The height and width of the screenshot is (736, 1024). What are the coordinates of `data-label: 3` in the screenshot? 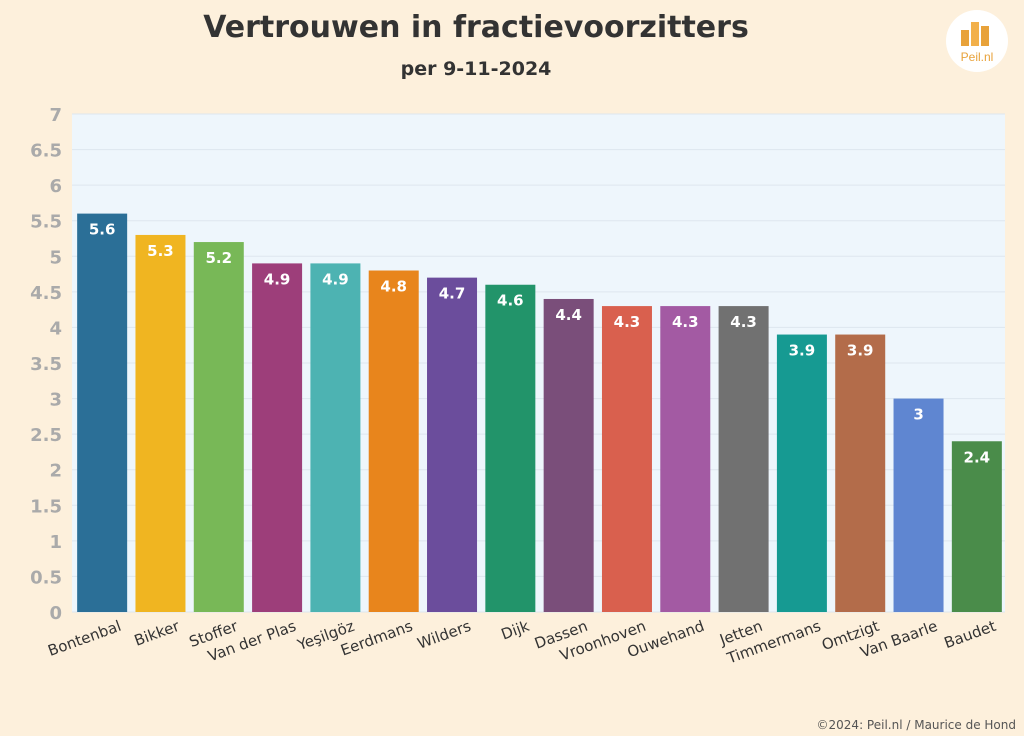 It's located at (918, 415).